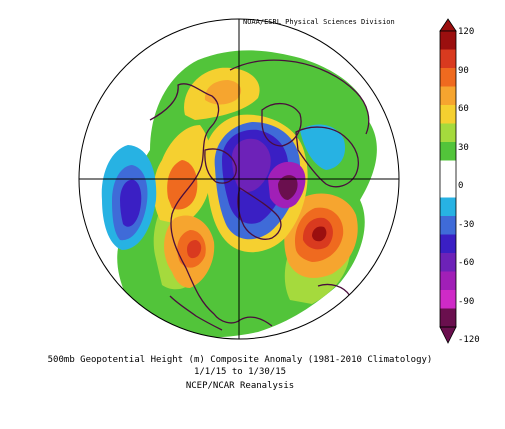  Describe the element at coordinates (240, 372) in the screenshot. I see `caption-date-range: 1/1/15 to 1/30/15` at that location.